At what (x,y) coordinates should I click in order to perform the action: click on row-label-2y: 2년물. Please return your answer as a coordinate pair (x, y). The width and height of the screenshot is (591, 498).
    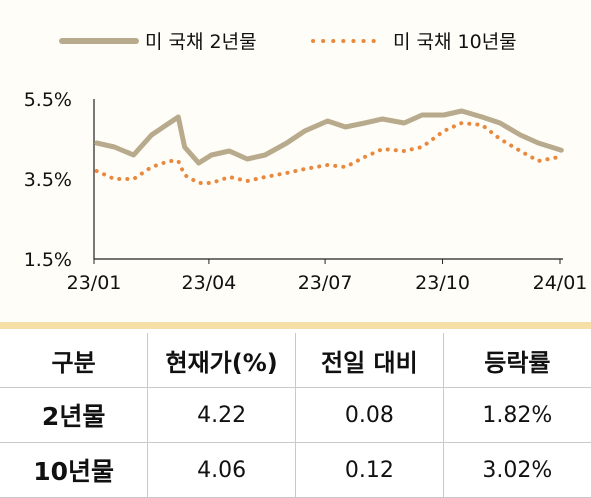
    Looking at the image, I should click on (74, 415).